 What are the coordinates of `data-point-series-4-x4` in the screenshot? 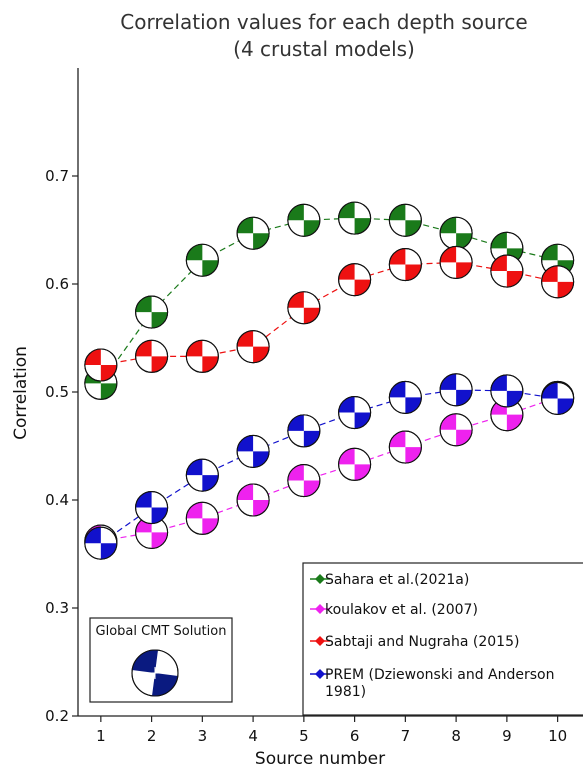 It's located at (253, 451).